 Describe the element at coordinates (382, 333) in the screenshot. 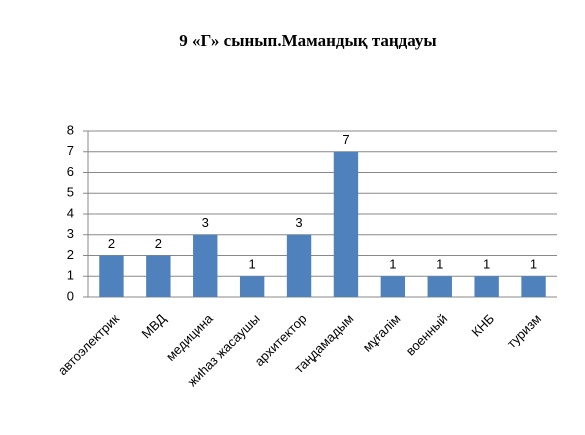

I see `x-tick-label: мұғалім` at that location.